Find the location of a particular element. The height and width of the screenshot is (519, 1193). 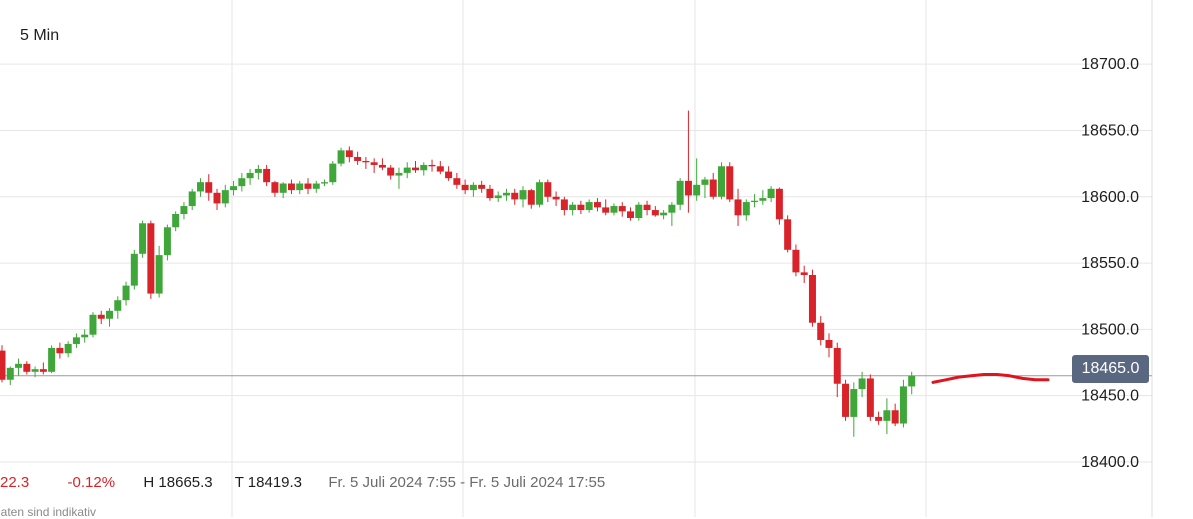

y-tick-label: 18550.0 is located at coordinates (1110, 263).